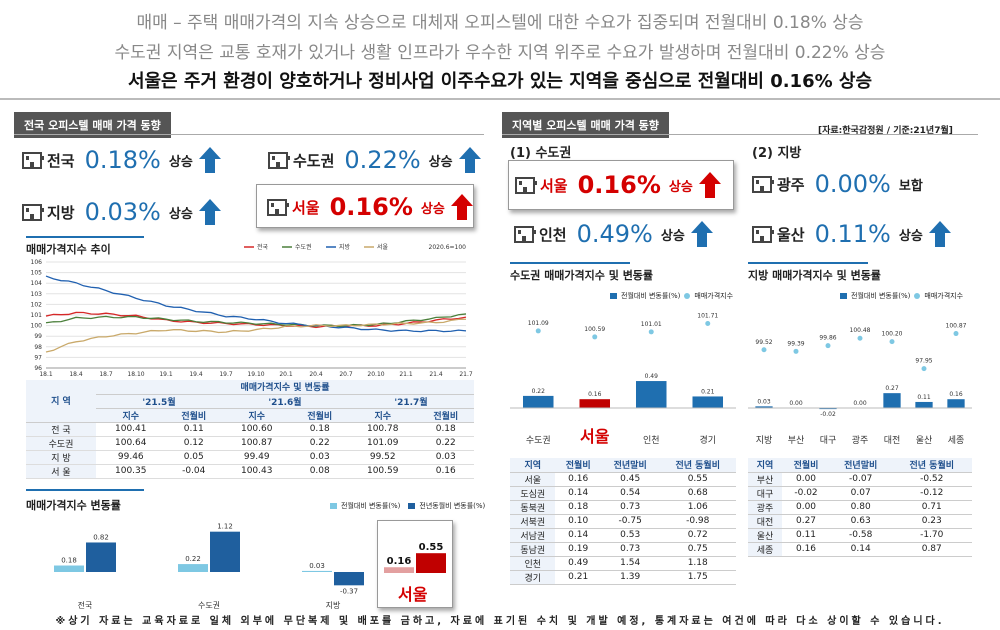  What do you see at coordinates (445, 457) in the screenshot?
I see `row-cell: 0.03` at bounding box center [445, 457].